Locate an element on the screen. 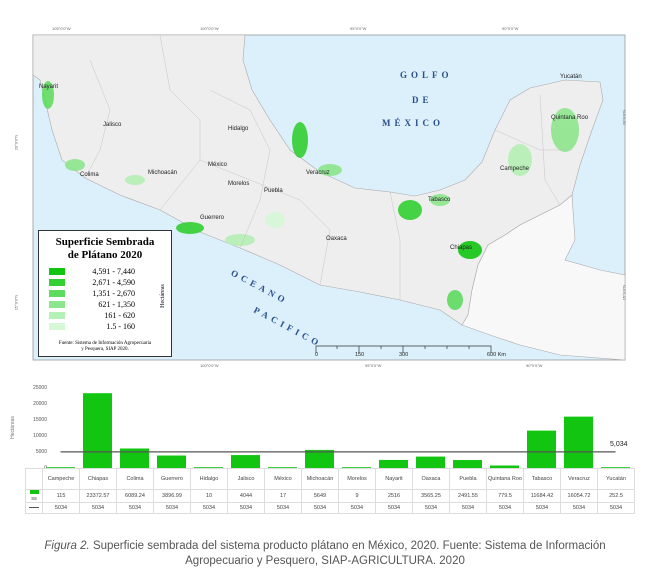  category-label: Morelos is located at coordinates (357, 479).